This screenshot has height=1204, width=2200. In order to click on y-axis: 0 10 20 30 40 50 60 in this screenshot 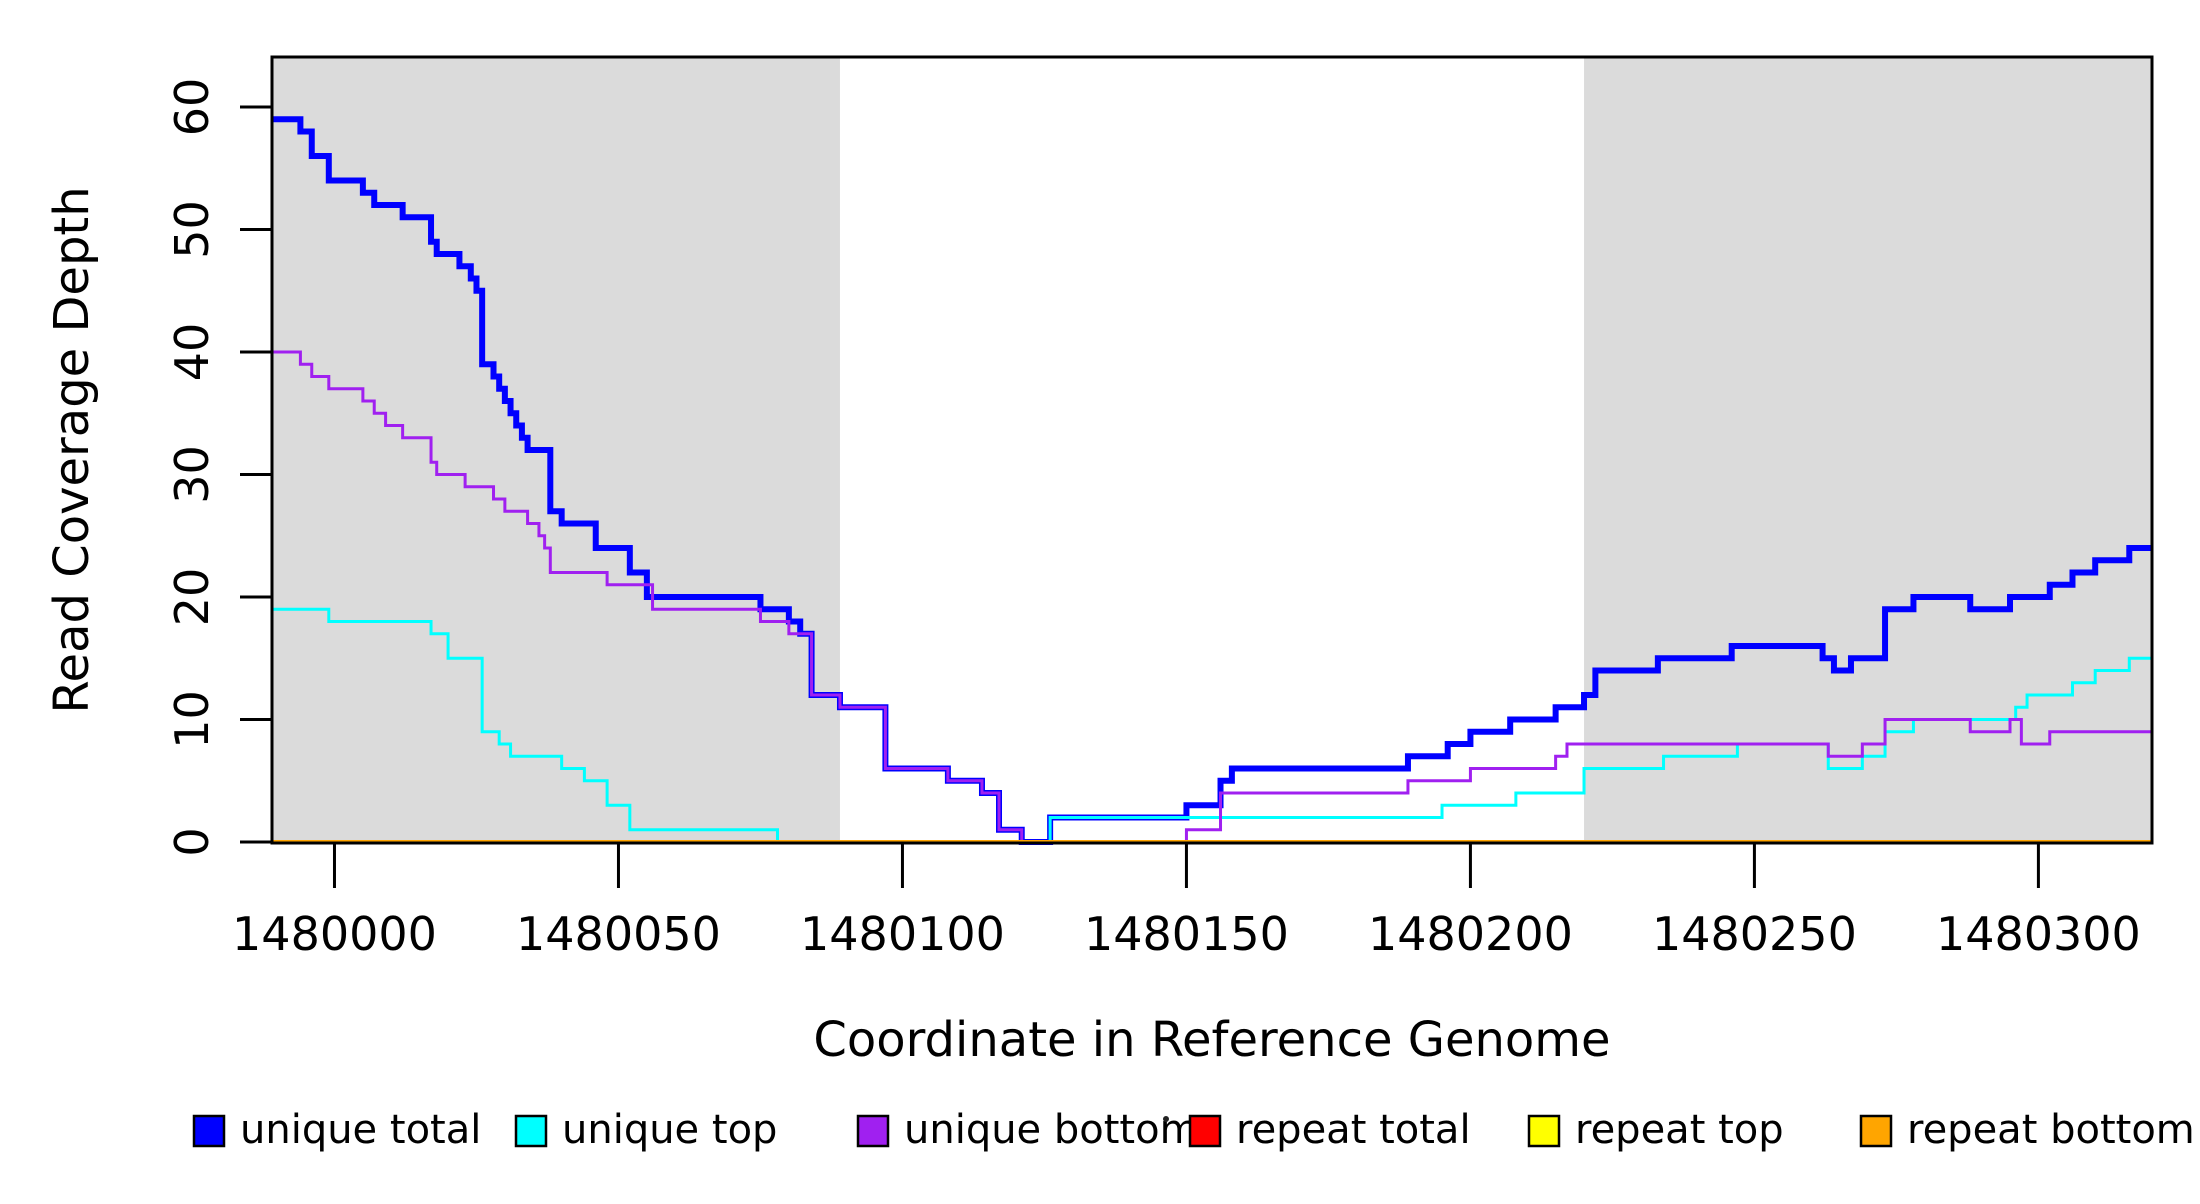, I will do `click(218, 467)`.